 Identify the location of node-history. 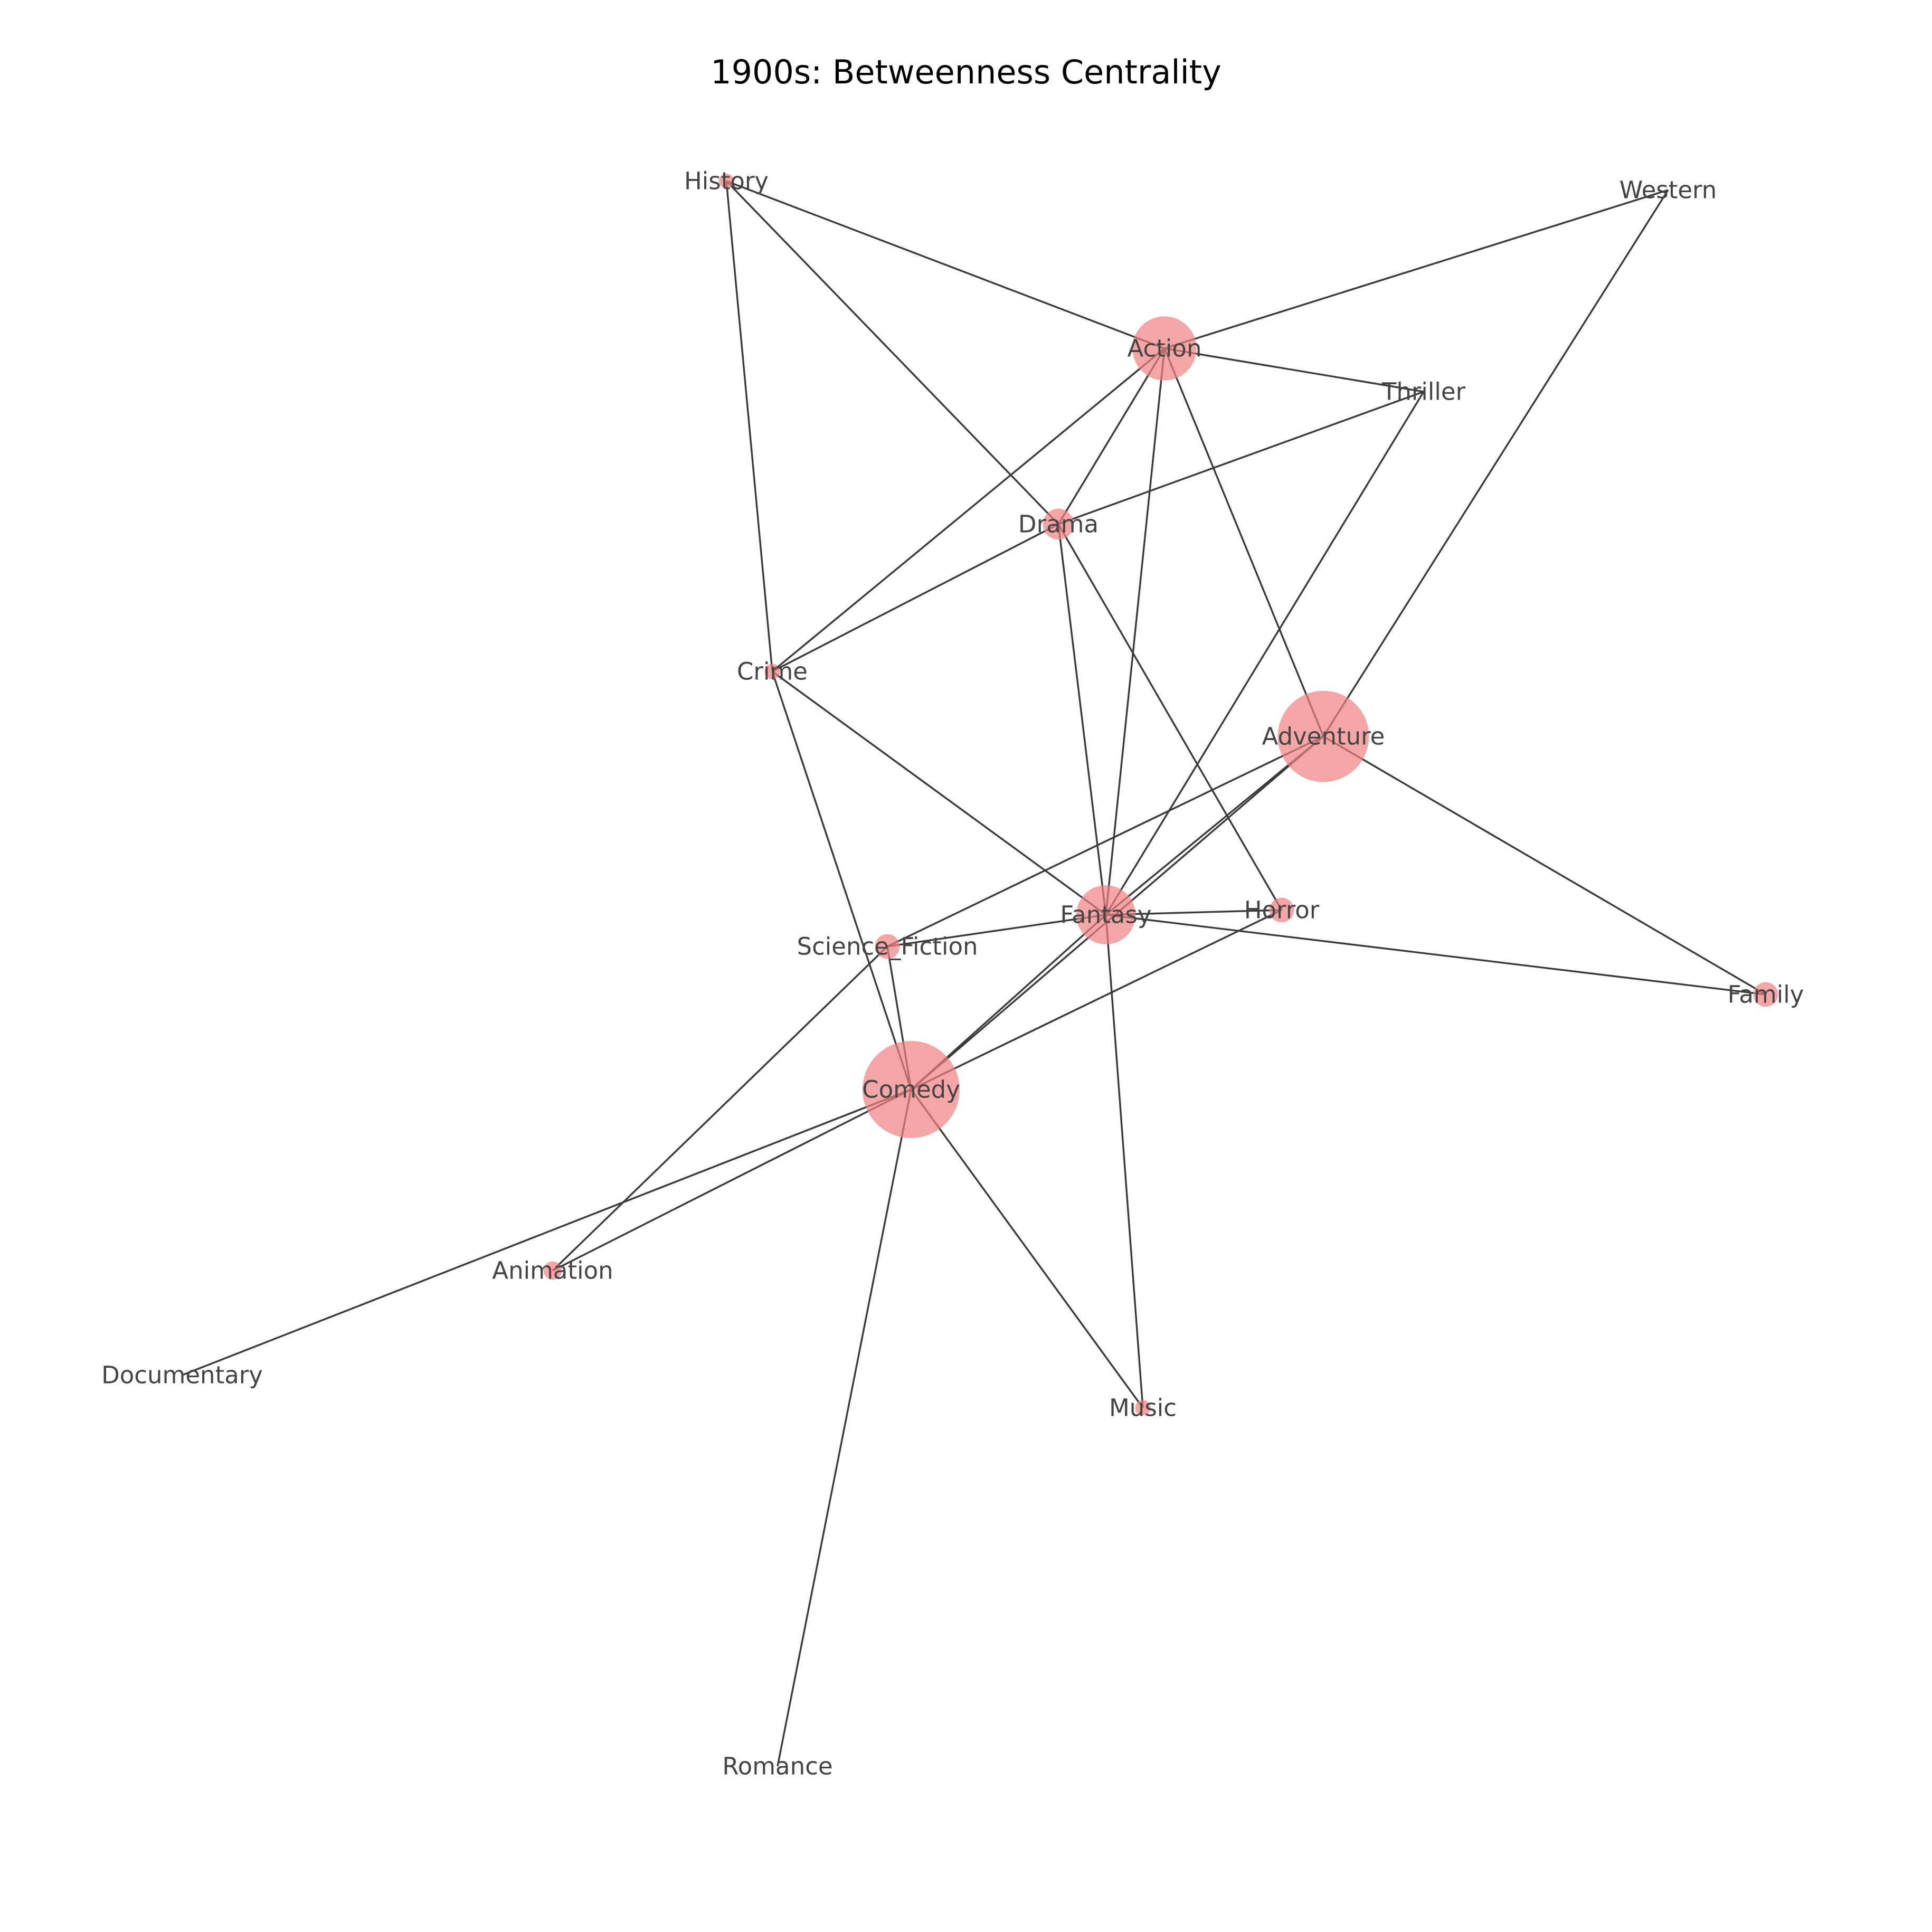
(726, 181).